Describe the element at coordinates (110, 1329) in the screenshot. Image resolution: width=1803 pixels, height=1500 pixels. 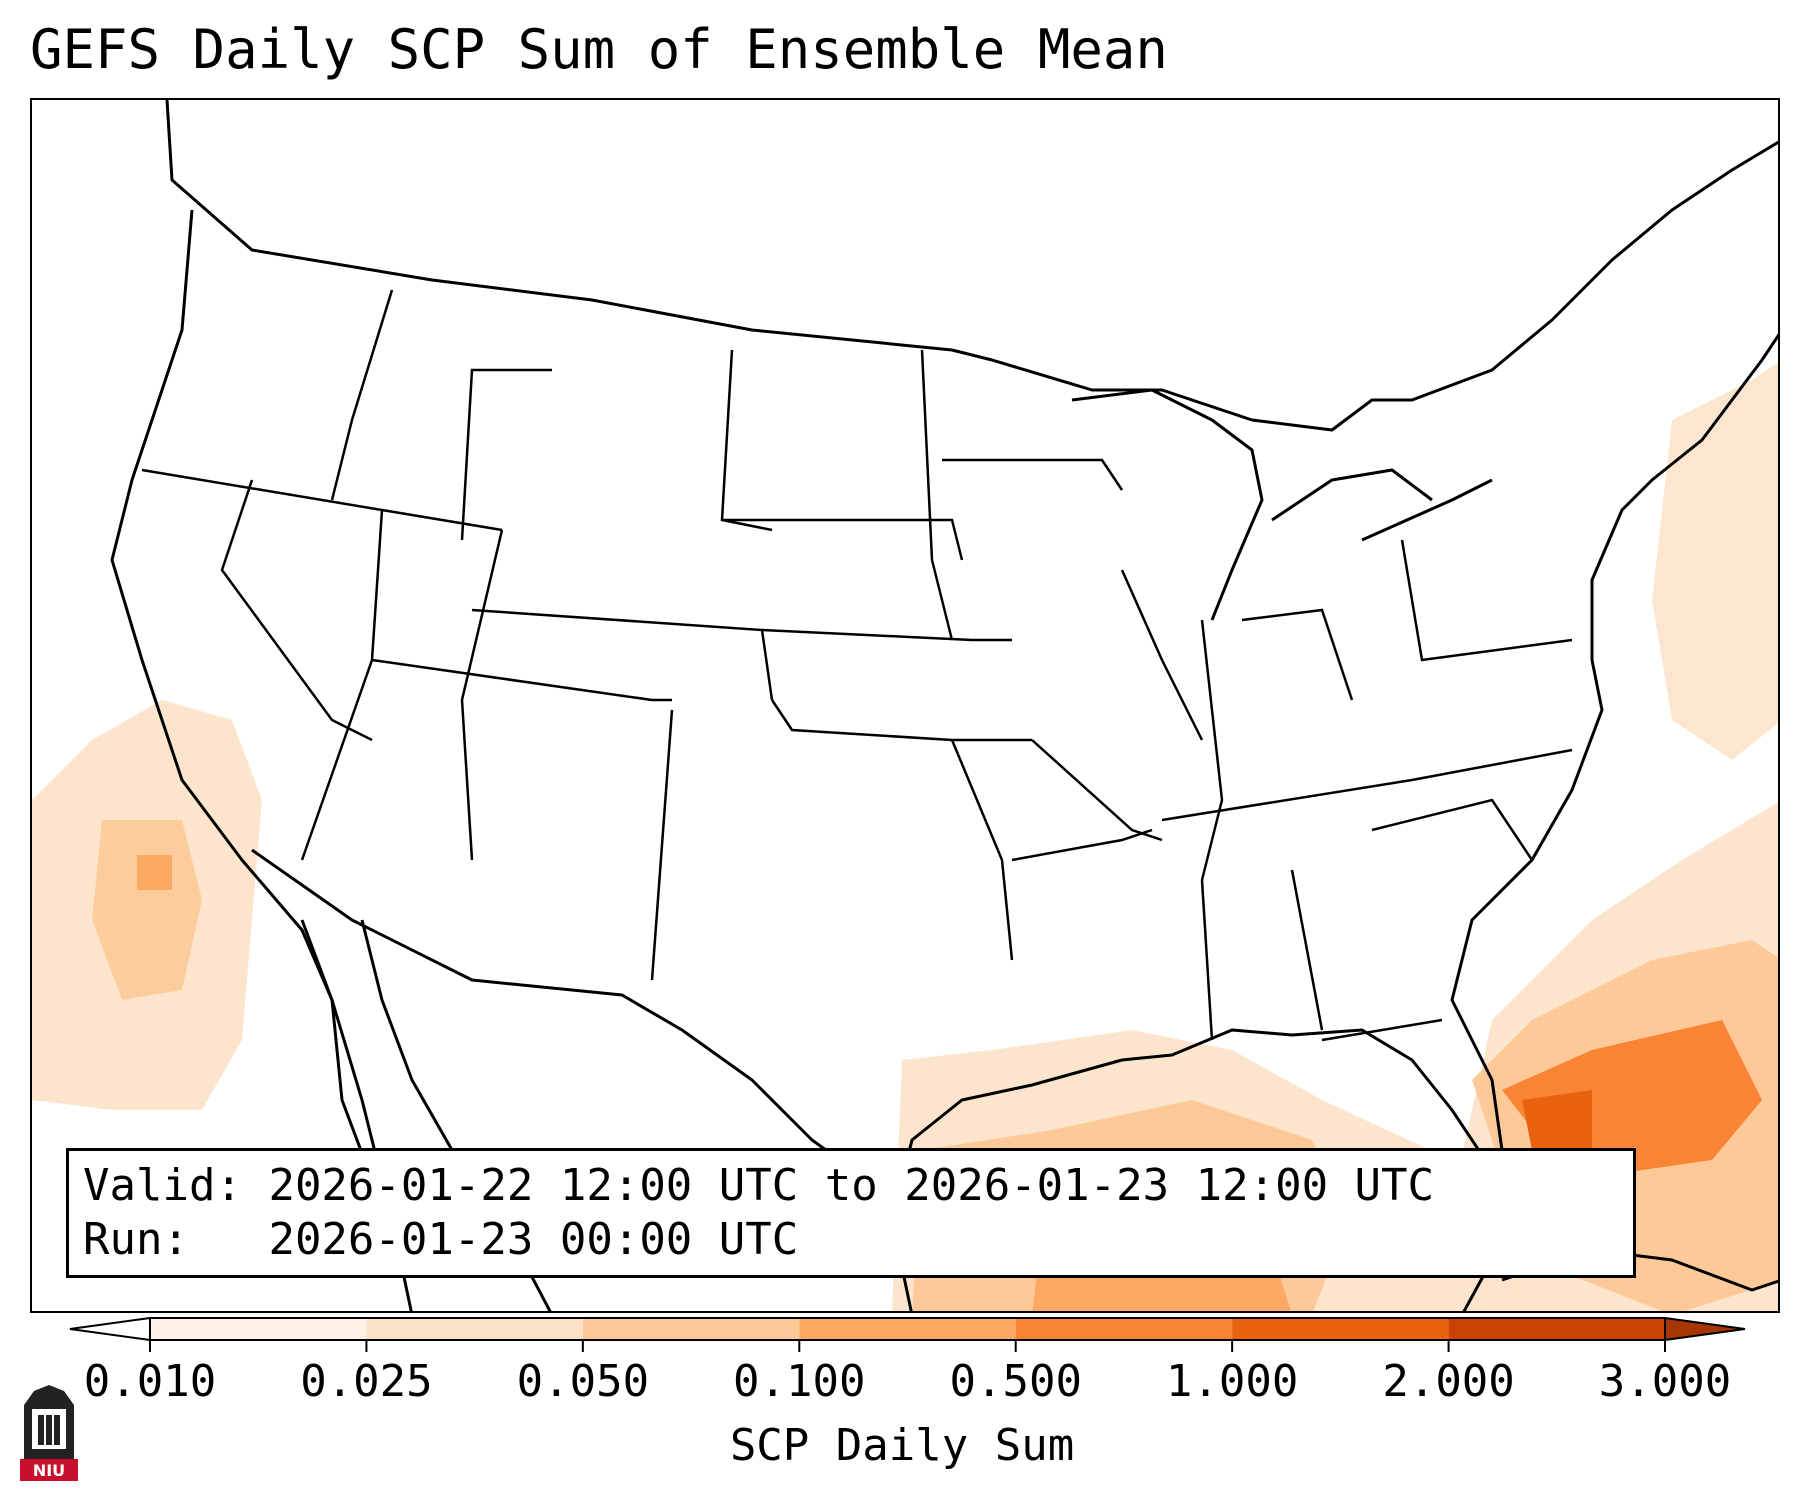
I see `colorbar-extend-low` at that location.